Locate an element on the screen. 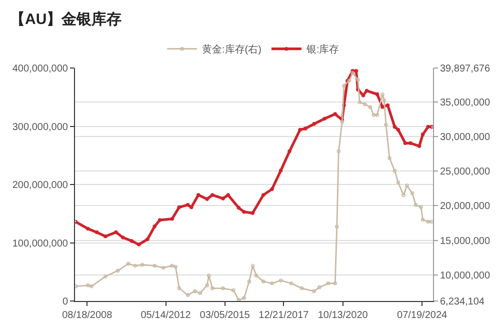 The width and height of the screenshot is (502, 333). y2-tick-label: 6,234,104 is located at coordinates (462, 302).